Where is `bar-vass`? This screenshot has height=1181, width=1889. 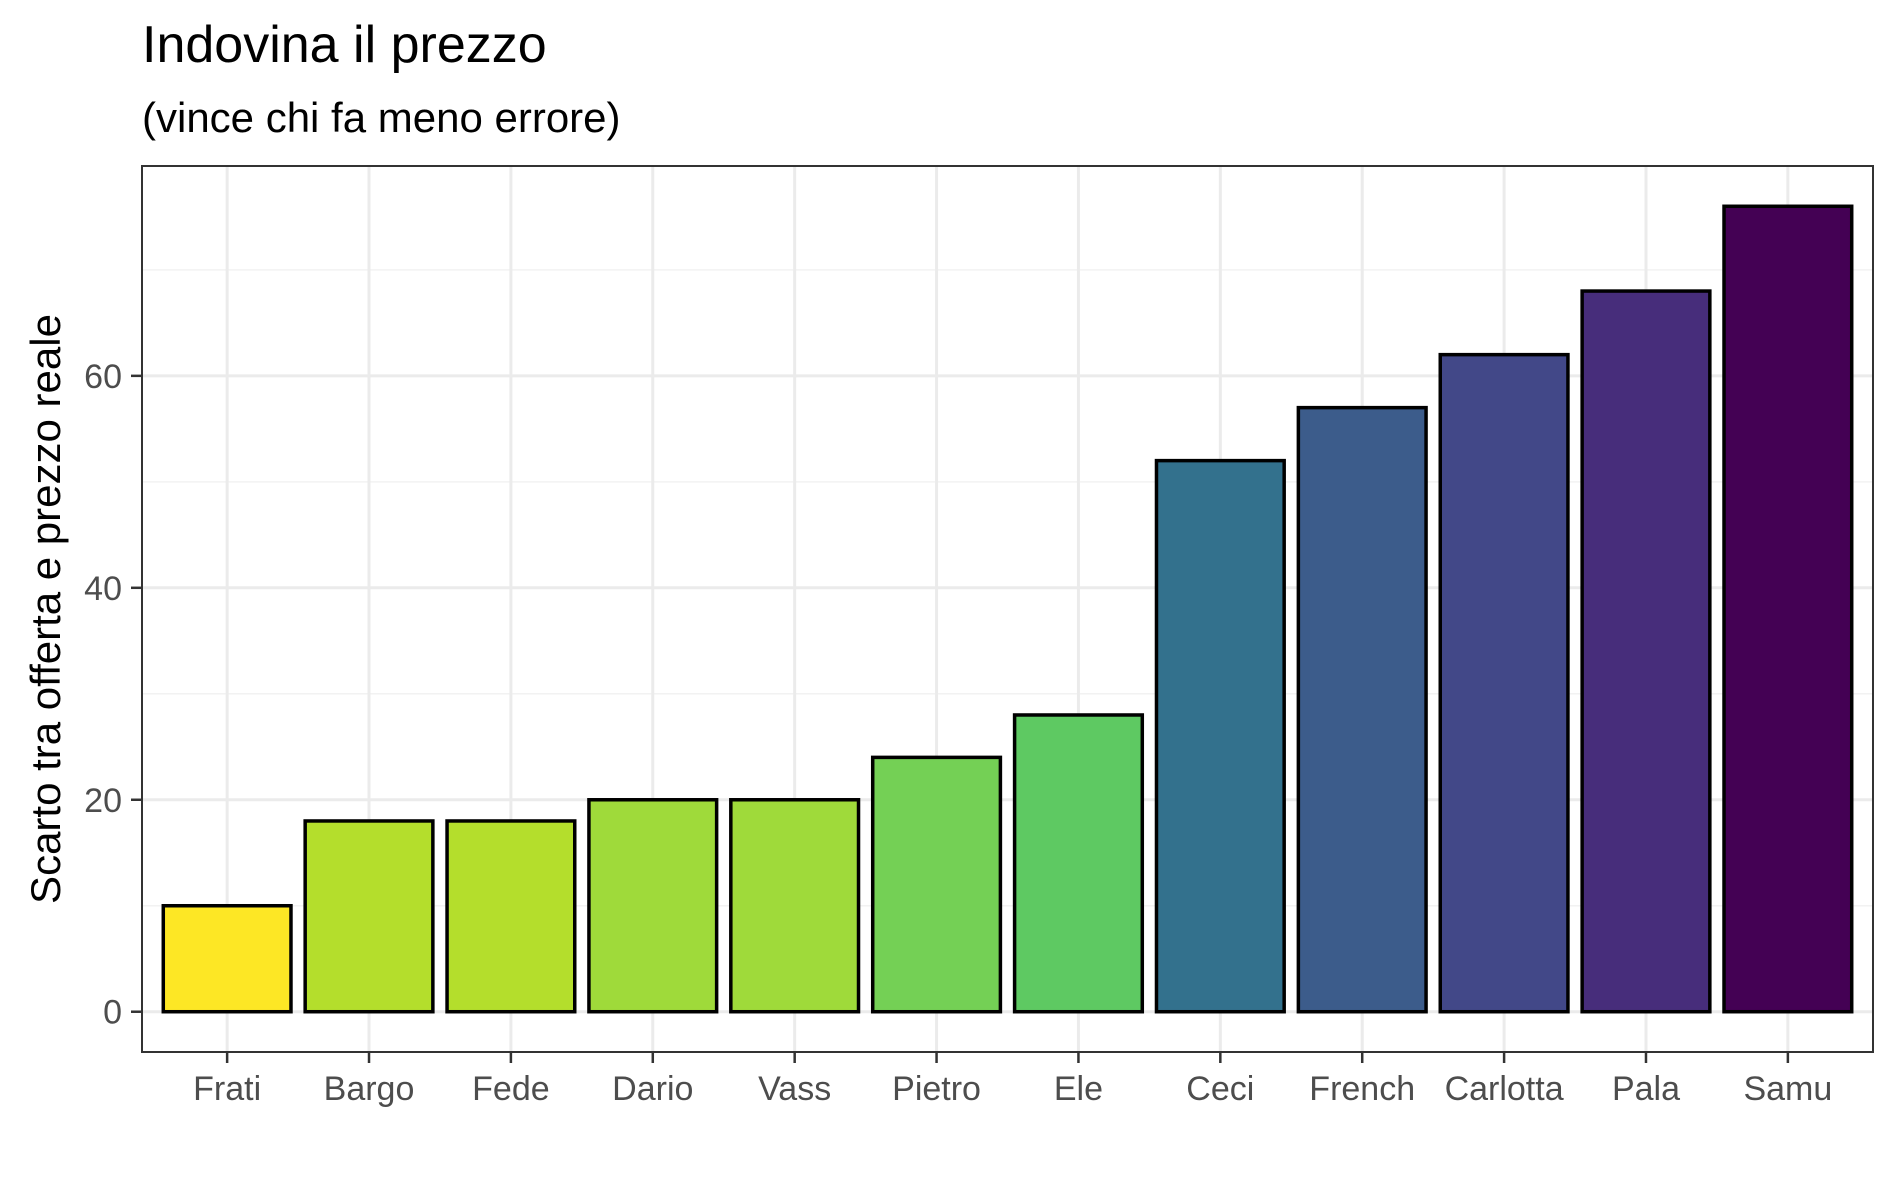
bar-vass is located at coordinates (795, 906).